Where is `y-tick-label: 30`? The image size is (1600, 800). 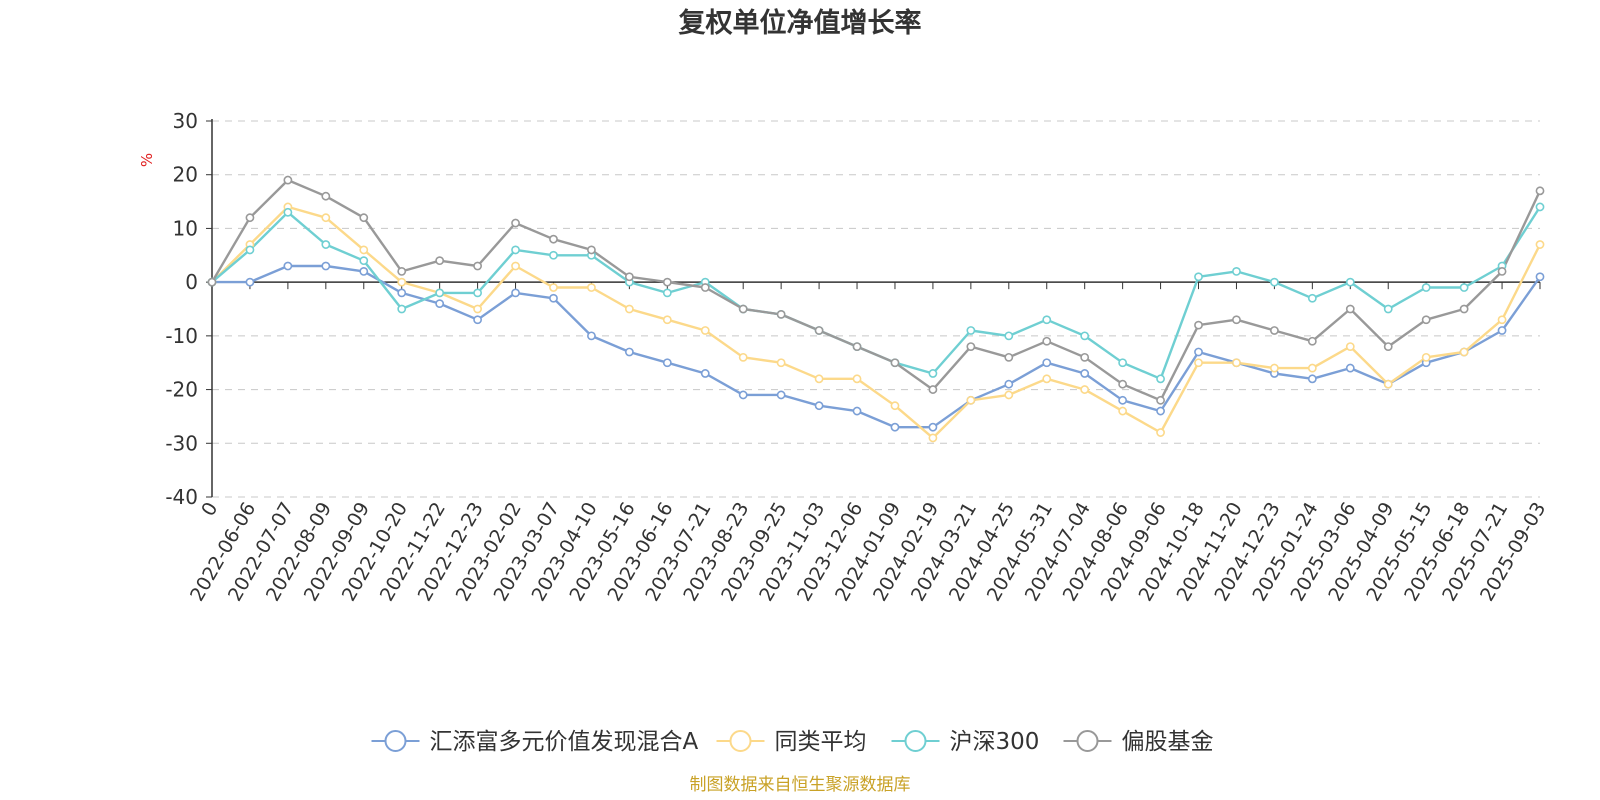 y-tick-label: 30 is located at coordinates (185, 121).